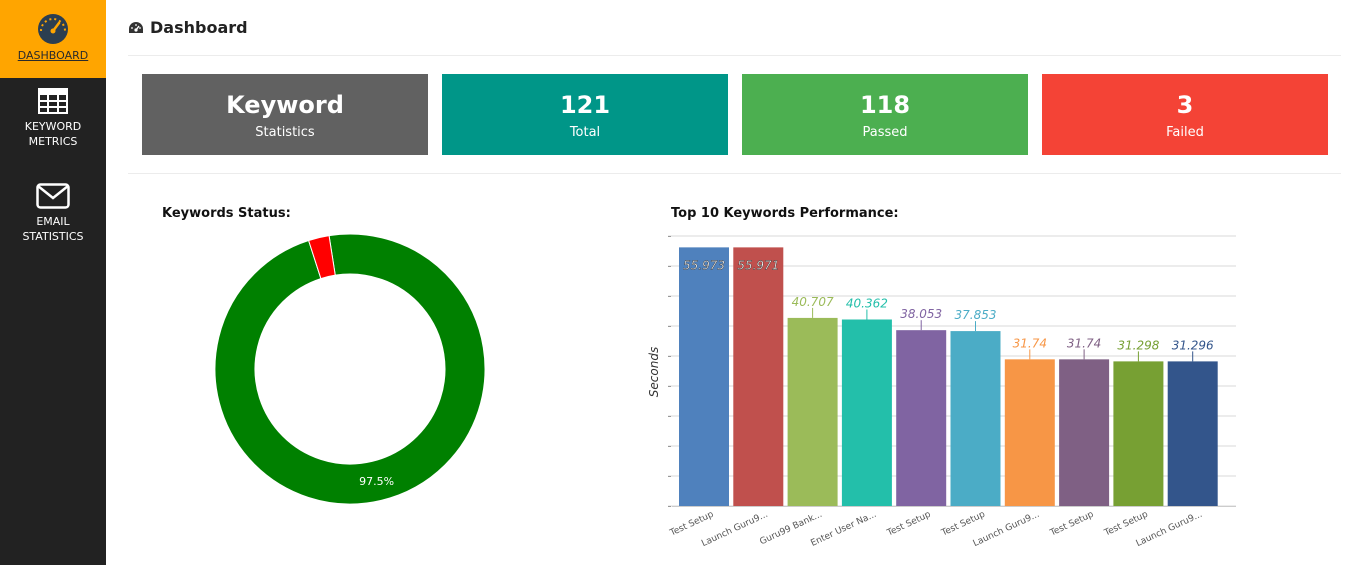 The width and height of the screenshot is (1351, 565). I want to click on sidebar-item-label: EMAIL STATISTICS, so click(53, 229).